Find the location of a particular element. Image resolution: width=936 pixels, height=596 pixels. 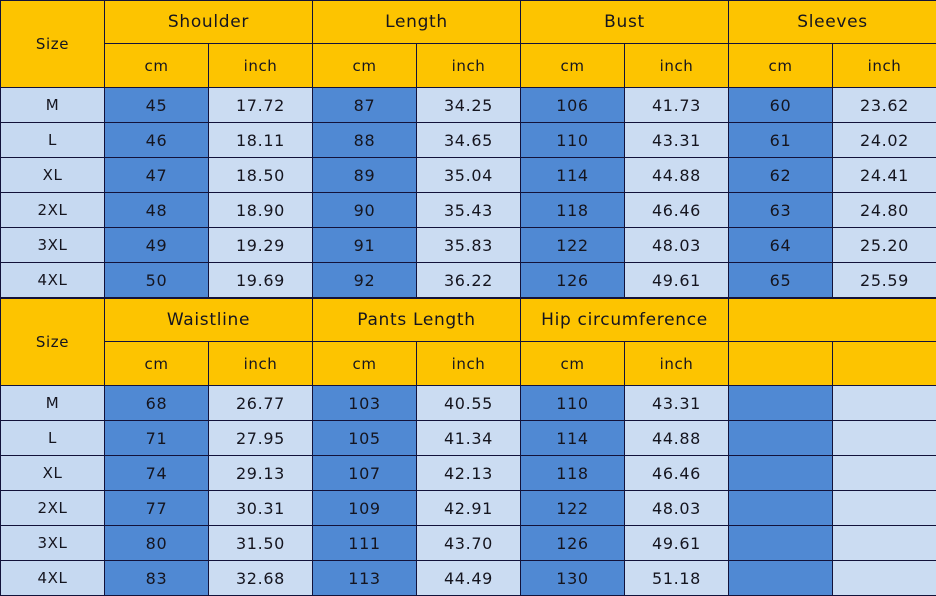

cell-value-inch: 23.62 is located at coordinates (884, 105).